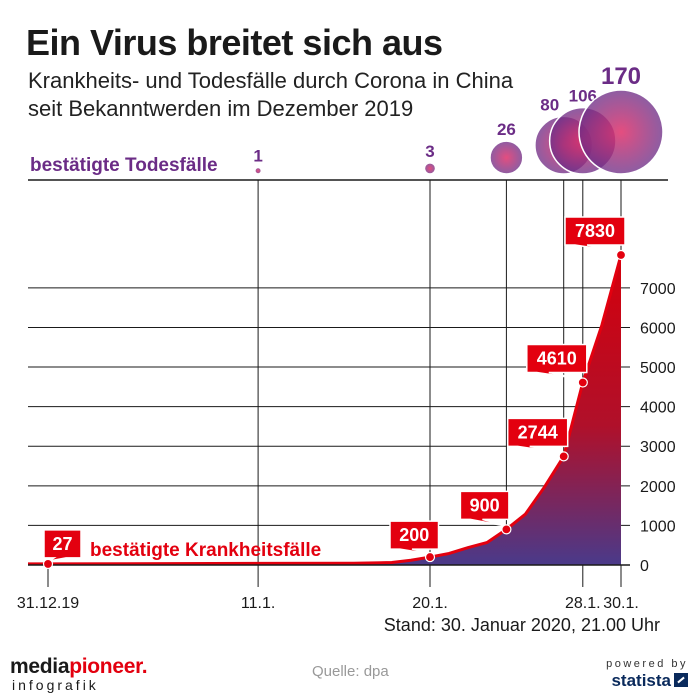  Describe the element at coordinates (485, 505) in the screenshot. I see `case-label-text: 900` at that location.